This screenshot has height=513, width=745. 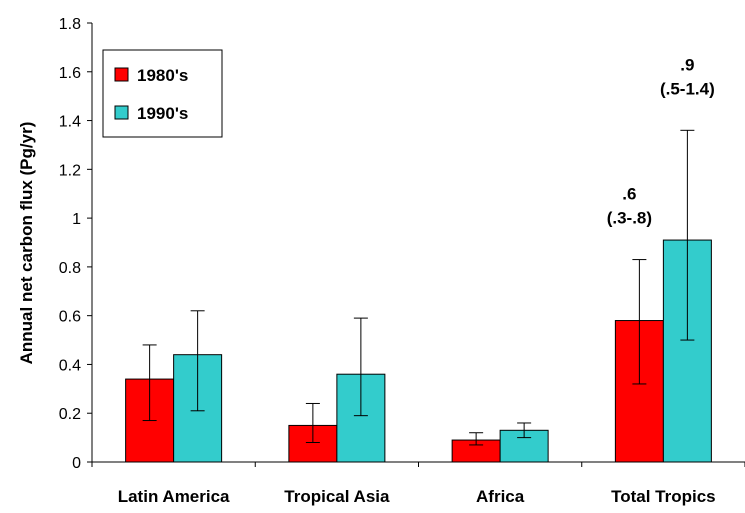 What do you see at coordinates (76, 219) in the screenshot?
I see `y-tick-label: 1` at bounding box center [76, 219].